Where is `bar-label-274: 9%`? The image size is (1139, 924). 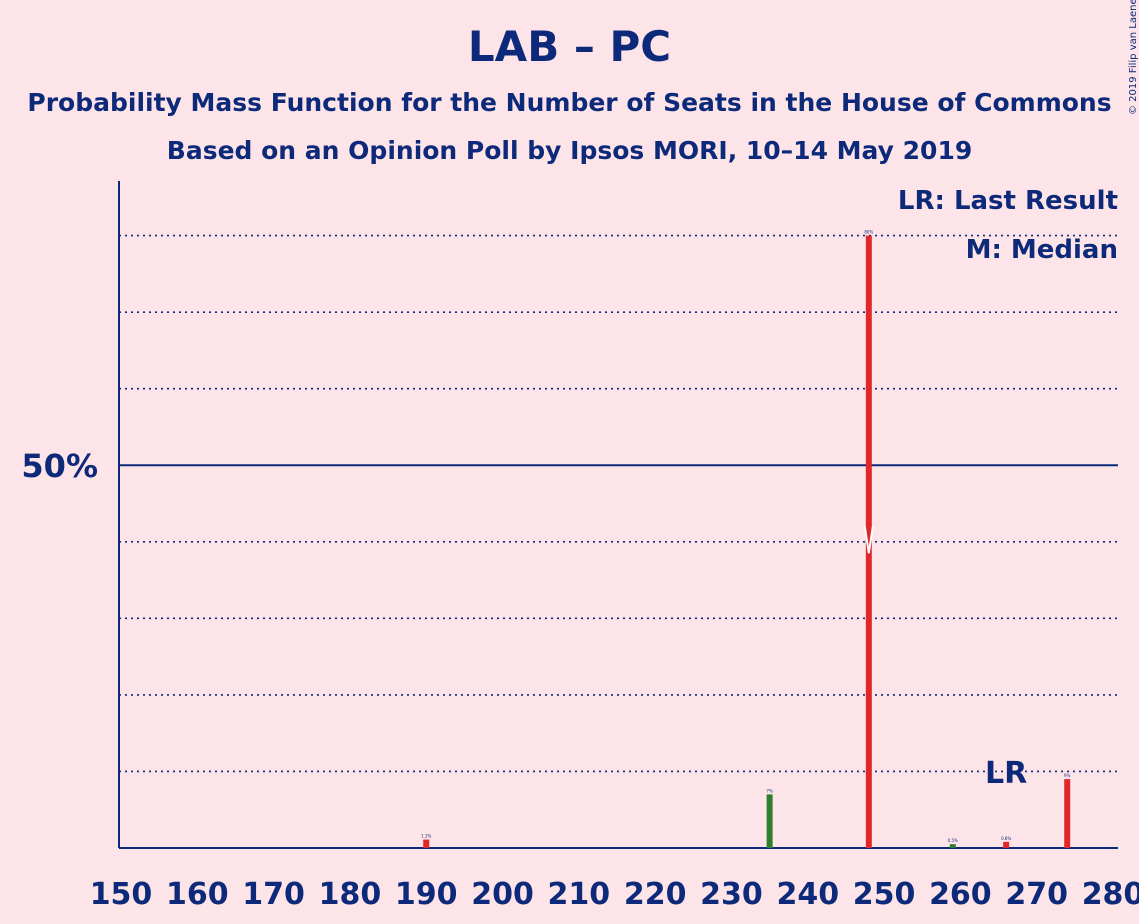
bar-label-274: 9% is located at coordinates (1067, 775).